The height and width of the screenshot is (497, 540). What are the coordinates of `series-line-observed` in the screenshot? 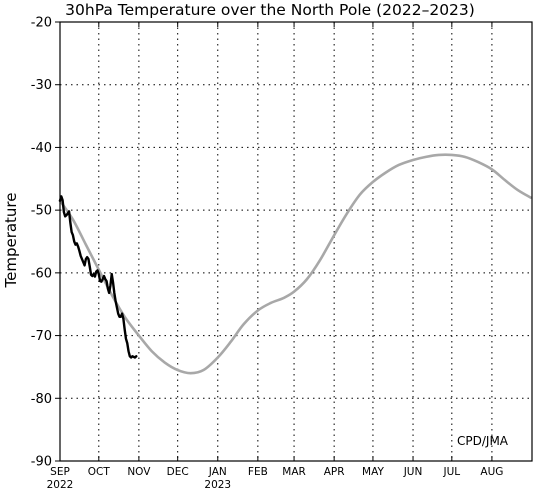 It's located at (98, 277).